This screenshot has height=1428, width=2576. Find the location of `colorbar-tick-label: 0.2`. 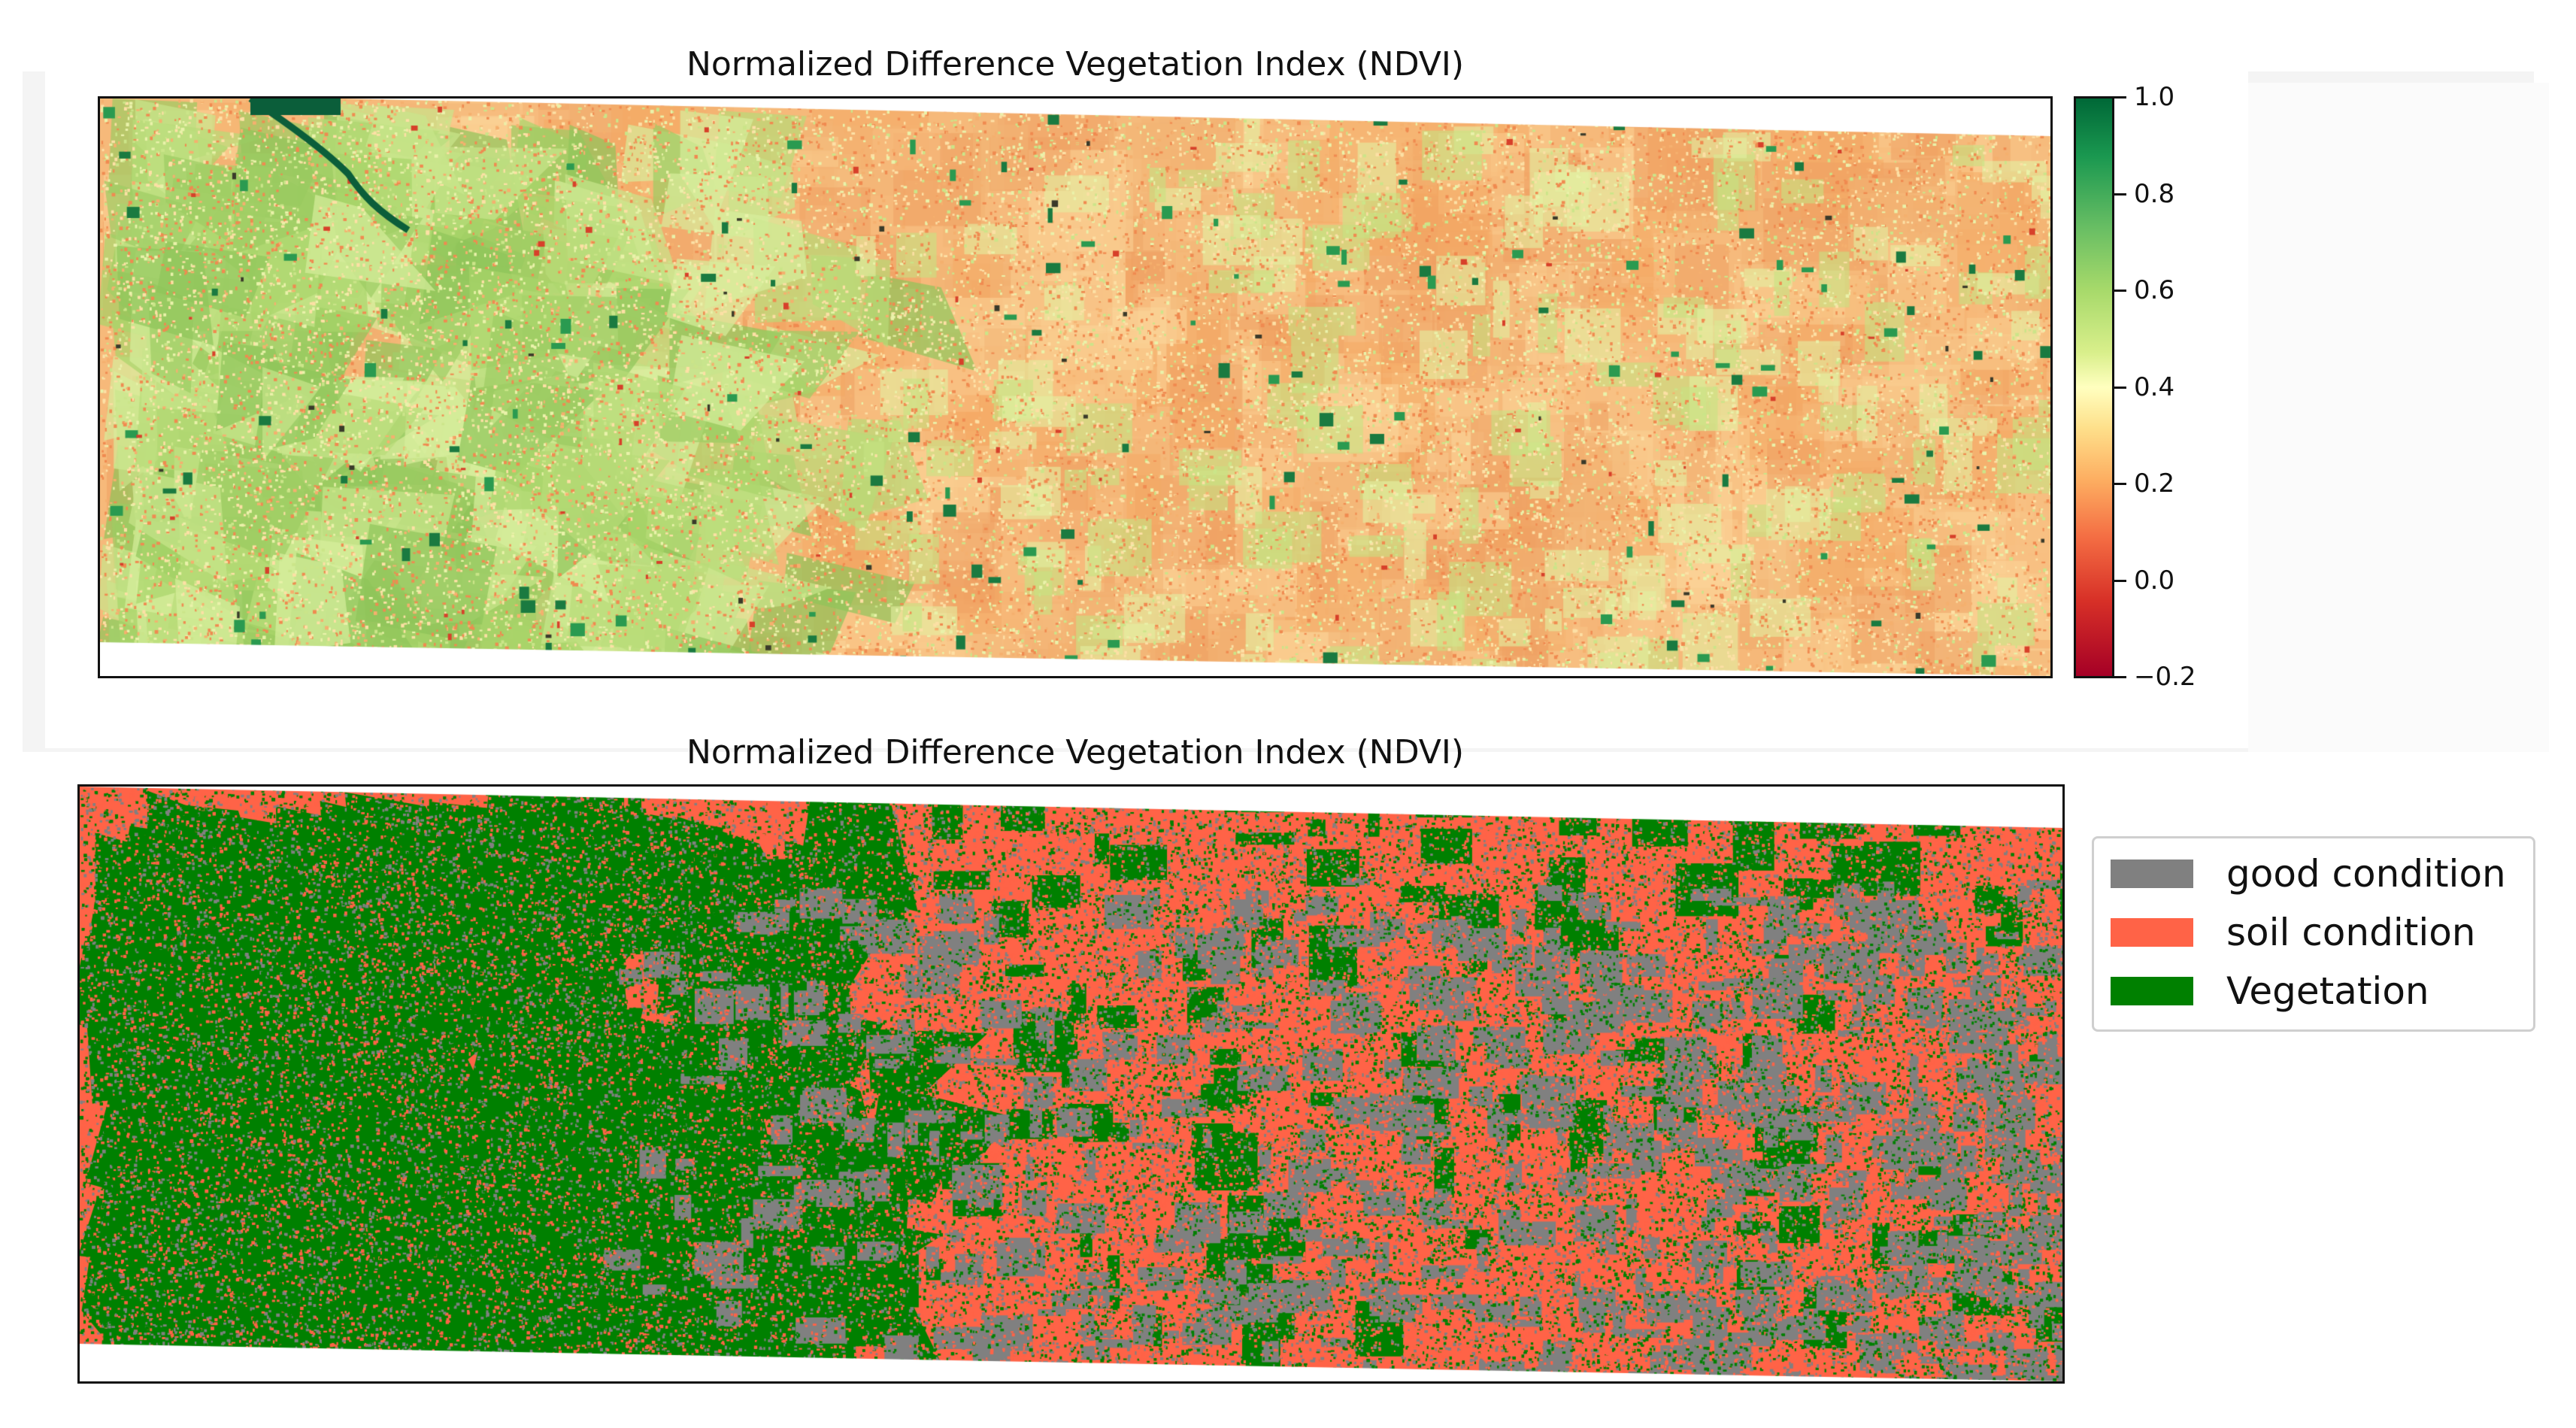

colorbar-tick-label: 0.2 is located at coordinates (2154, 483).